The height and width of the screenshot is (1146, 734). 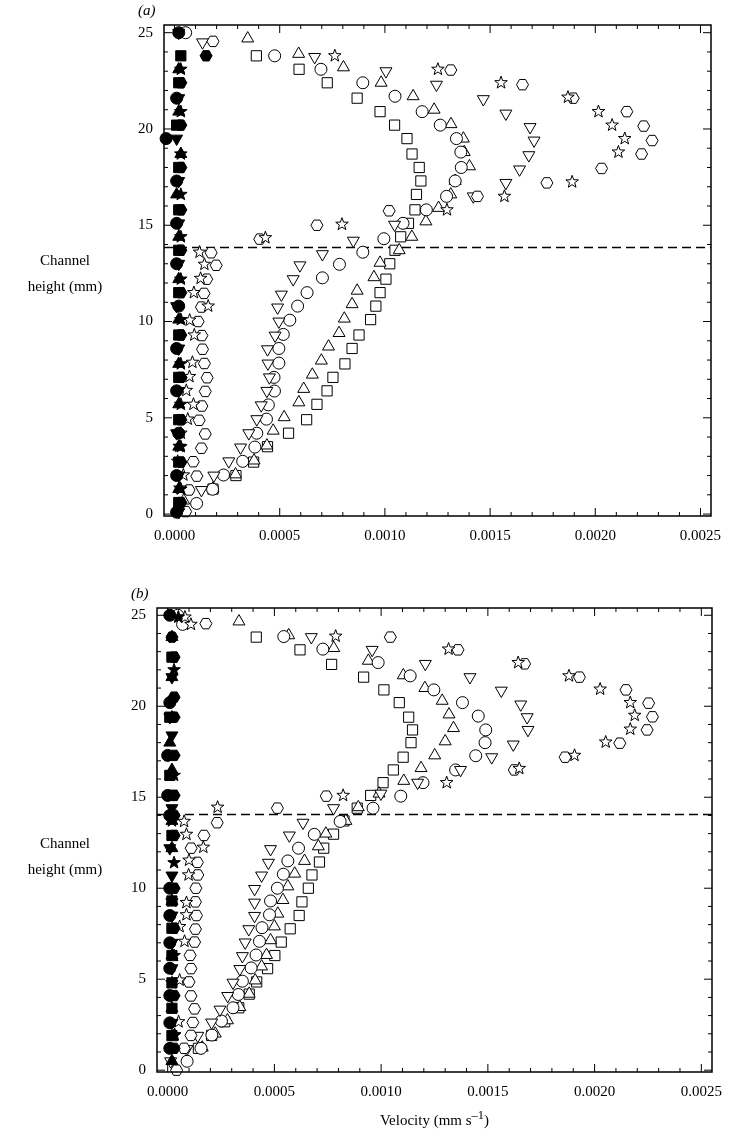 I want to click on x-axis-title: Velocity (mm s$^{–1}$), so click(x=434, y=1118).